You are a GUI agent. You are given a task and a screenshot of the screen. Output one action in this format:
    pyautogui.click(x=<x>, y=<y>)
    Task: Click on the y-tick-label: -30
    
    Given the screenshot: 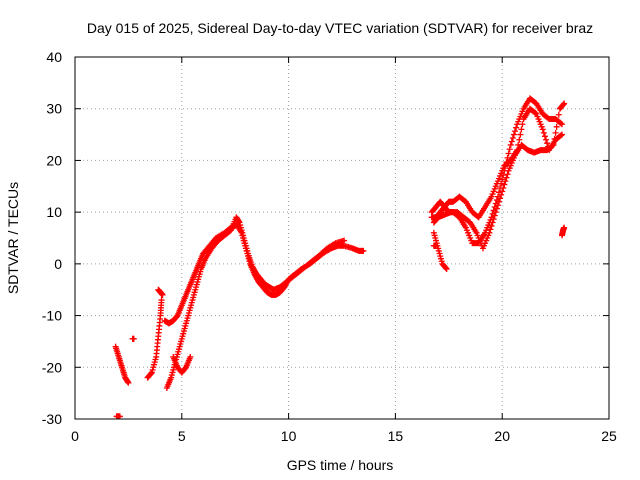 What is the action you would take?
    pyautogui.click(x=52, y=419)
    